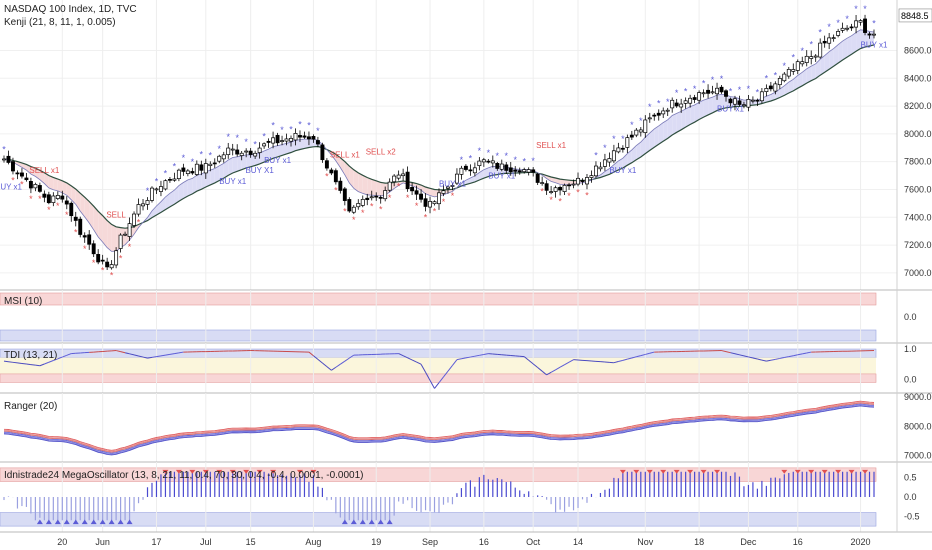 The height and width of the screenshot is (550, 932). What do you see at coordinates (313, 542) in the screenshot?
I see `x-tick-label-5: Aug` at bounding box center [313, 542].